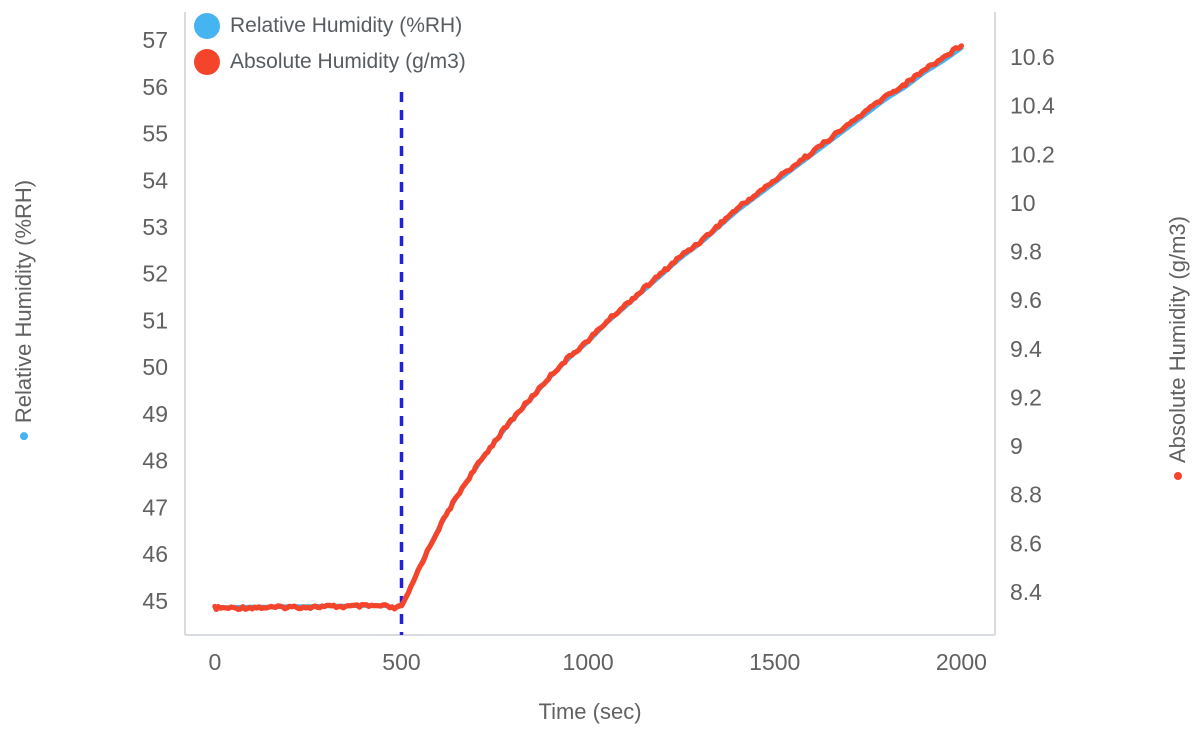  I want to click on svg-text: 54, so click(155, 180).